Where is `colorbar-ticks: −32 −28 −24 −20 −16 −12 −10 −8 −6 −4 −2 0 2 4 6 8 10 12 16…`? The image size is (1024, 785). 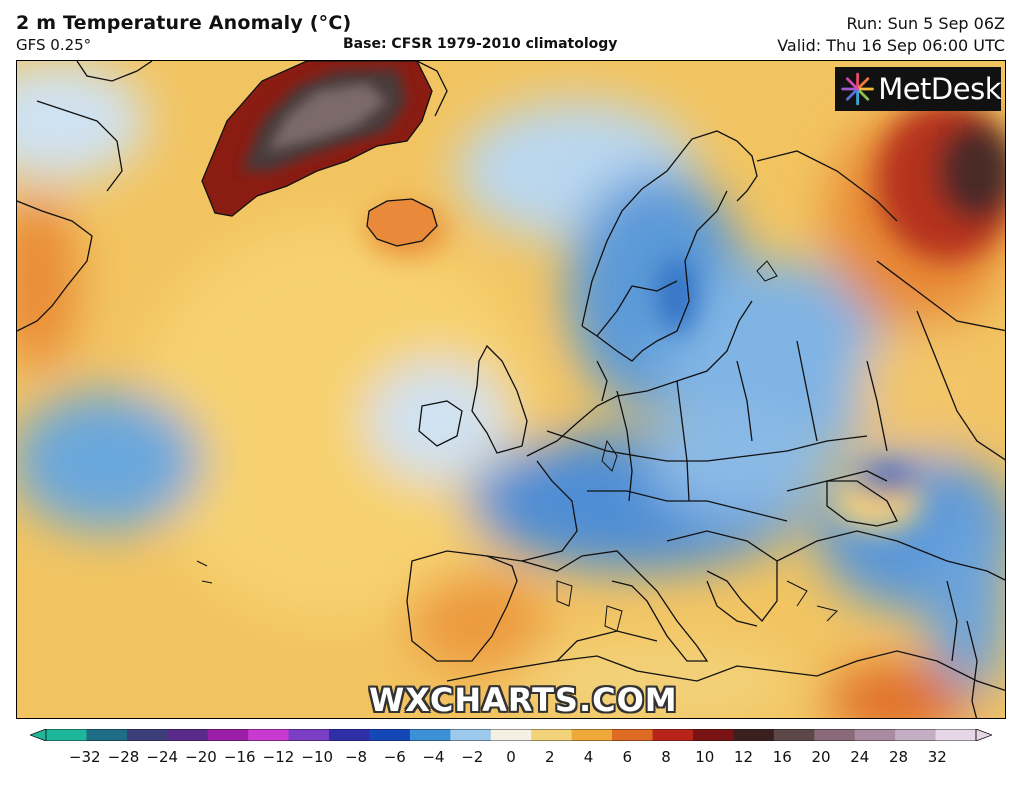 colorbar-ticks: −32 −28 −24 −20 −16 −12 −10 −8 −6 −4 −2 0 2 4 6 8 10 12 16… is located at coordinates (512, 758).